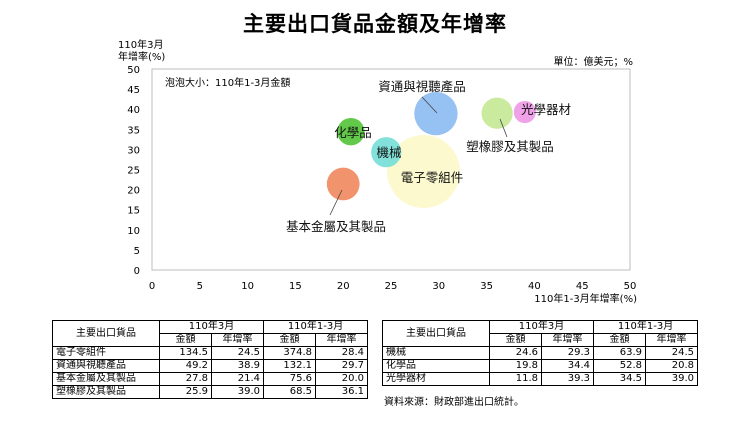  Describe the element at coordinates (515, 379) in the screenshot. I see `month-amount-cell: 11.8` at that location.